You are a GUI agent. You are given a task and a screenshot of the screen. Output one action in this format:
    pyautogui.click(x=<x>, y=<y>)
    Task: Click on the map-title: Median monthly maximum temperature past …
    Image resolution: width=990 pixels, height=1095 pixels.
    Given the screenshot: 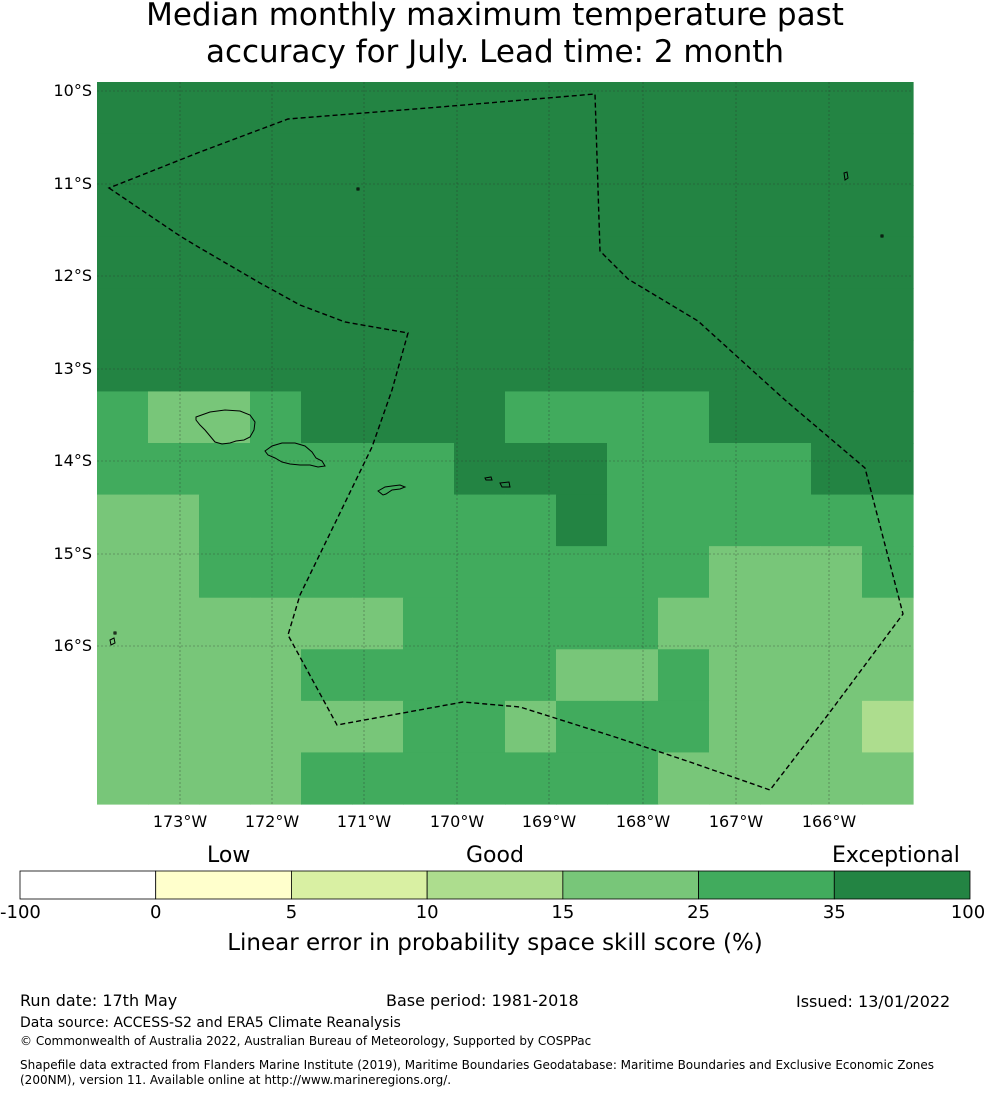 What is the action you would take?
    pyautogui.click(x=495, y=35)
    